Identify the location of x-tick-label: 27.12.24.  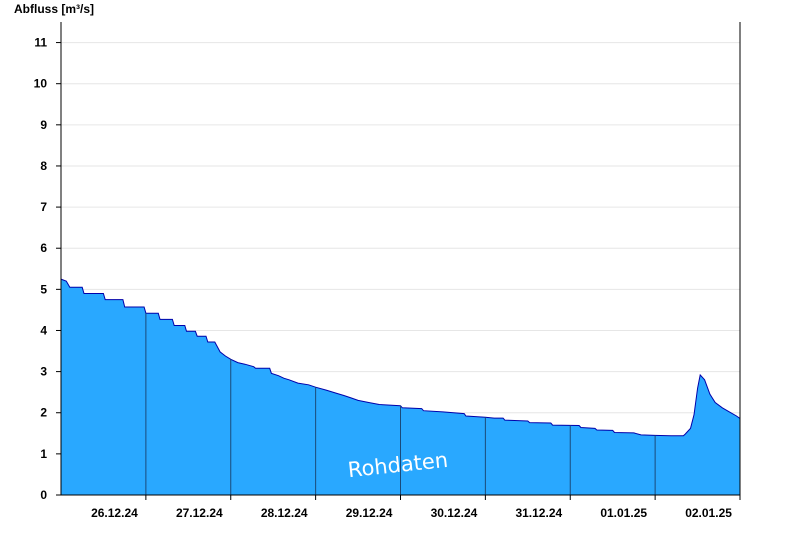
(199, 513).